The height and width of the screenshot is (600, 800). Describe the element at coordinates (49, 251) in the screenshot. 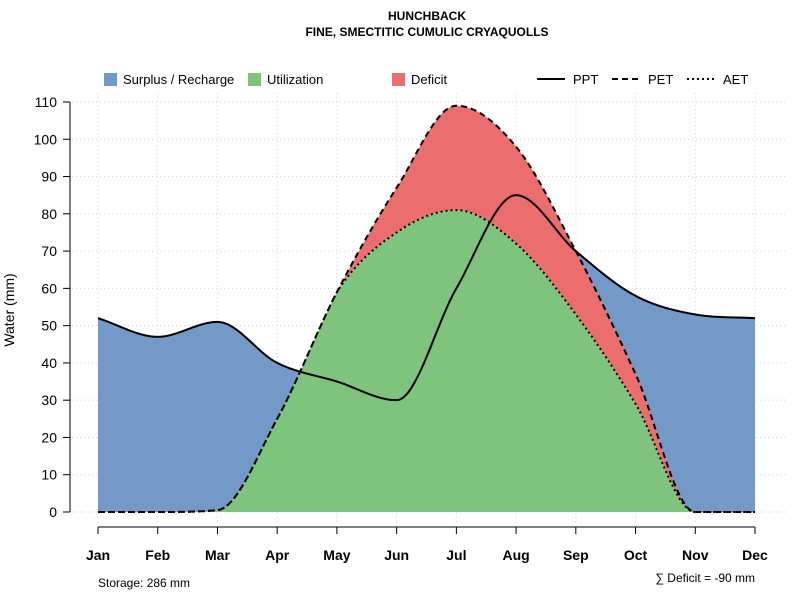

I see `y-tick-label: 70` at that location.